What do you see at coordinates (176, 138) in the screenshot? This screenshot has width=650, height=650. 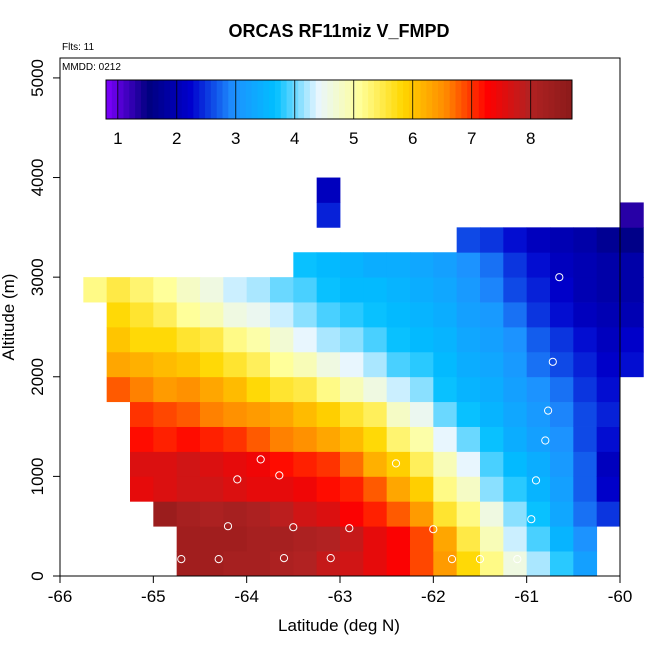 I see `colorbar-tick-label: 2` at bounding box center [176, 138].